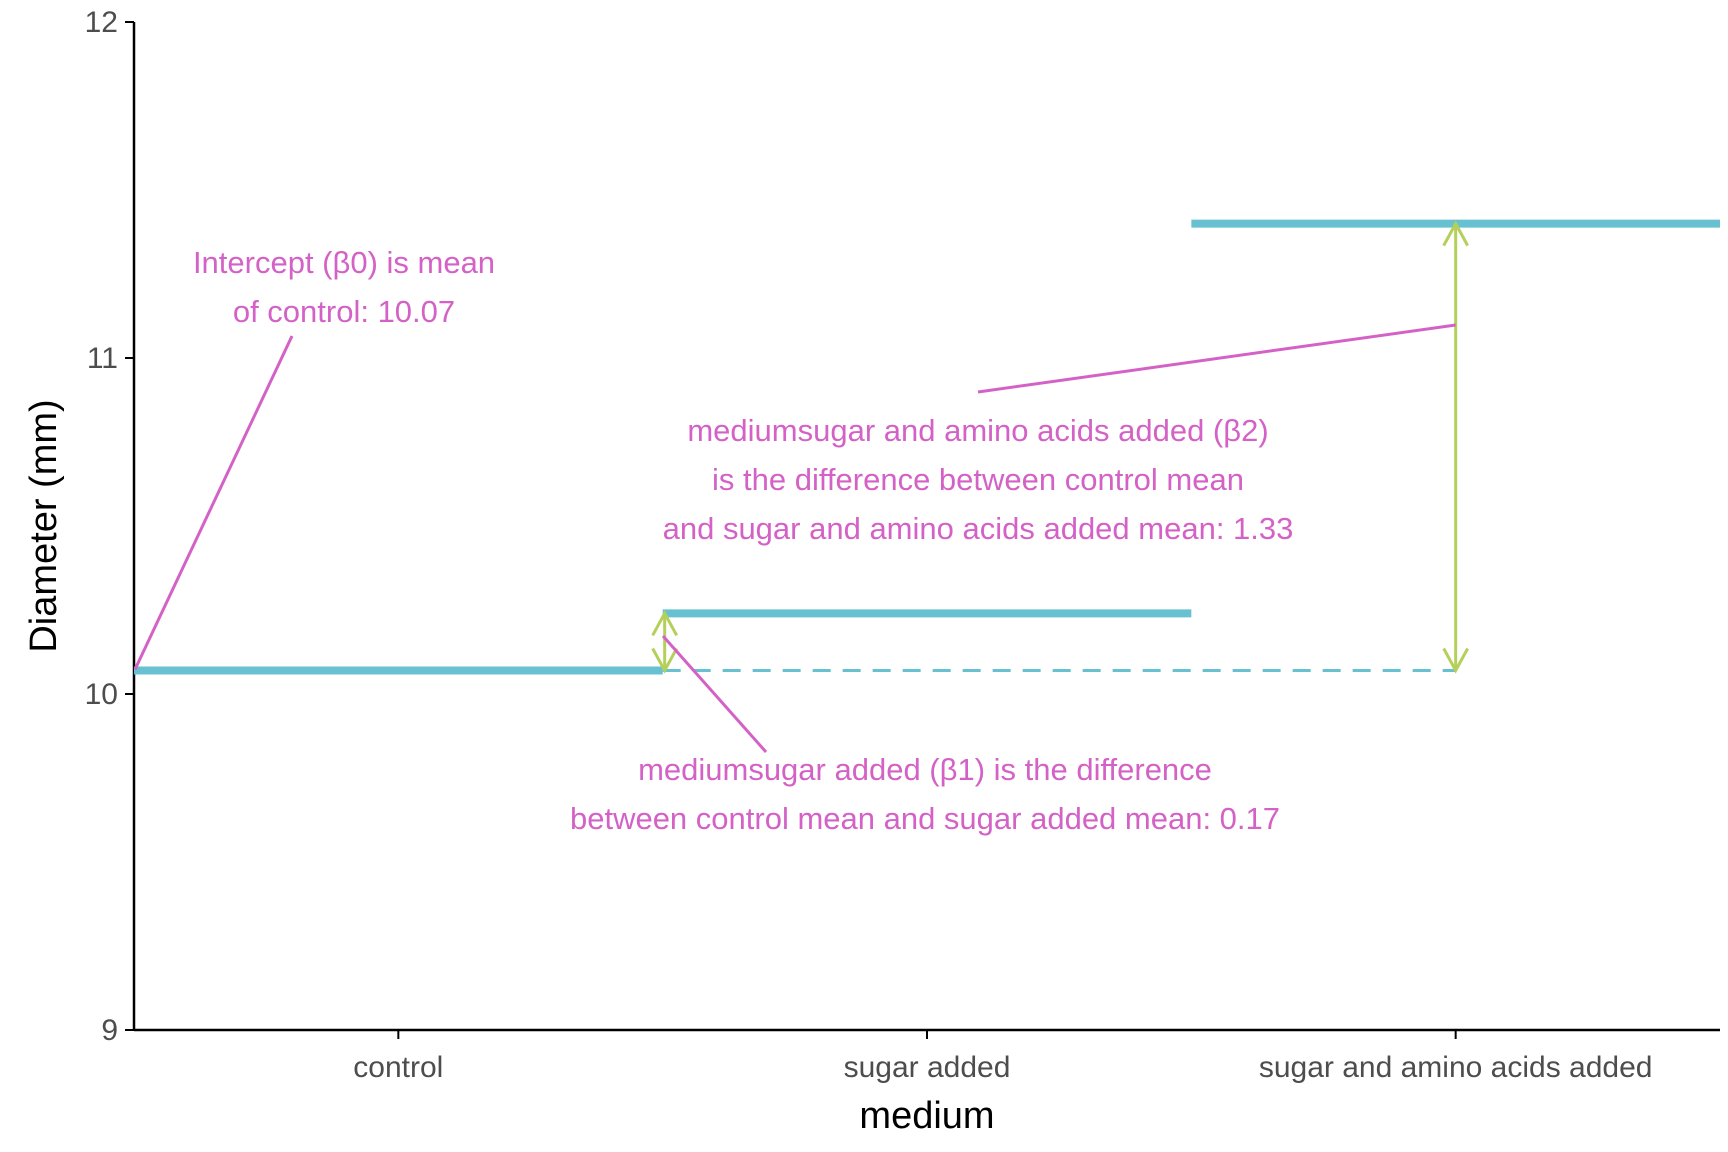  I want to click on beta2-difference-arrow-head-top, so click(1455, 233).